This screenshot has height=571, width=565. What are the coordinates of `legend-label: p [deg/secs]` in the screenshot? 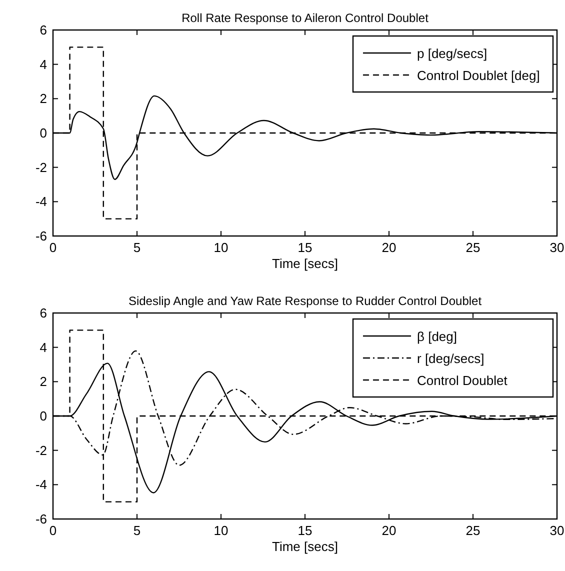 It's located at (452, 53).